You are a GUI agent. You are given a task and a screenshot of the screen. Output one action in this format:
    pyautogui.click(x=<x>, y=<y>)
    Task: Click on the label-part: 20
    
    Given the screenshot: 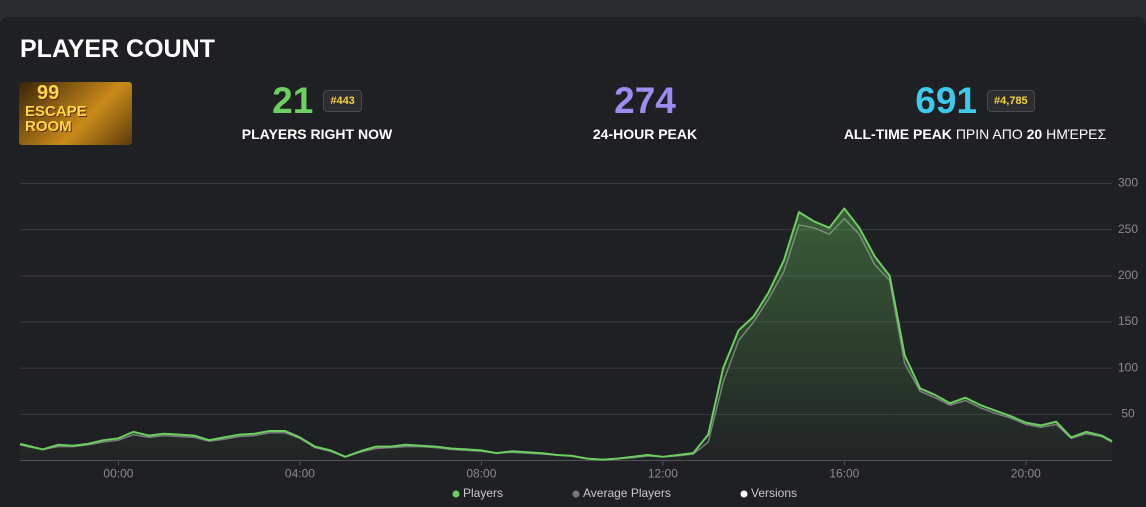 What is the action you would take?
    pyautogui.click(x=1034, y=134)
    